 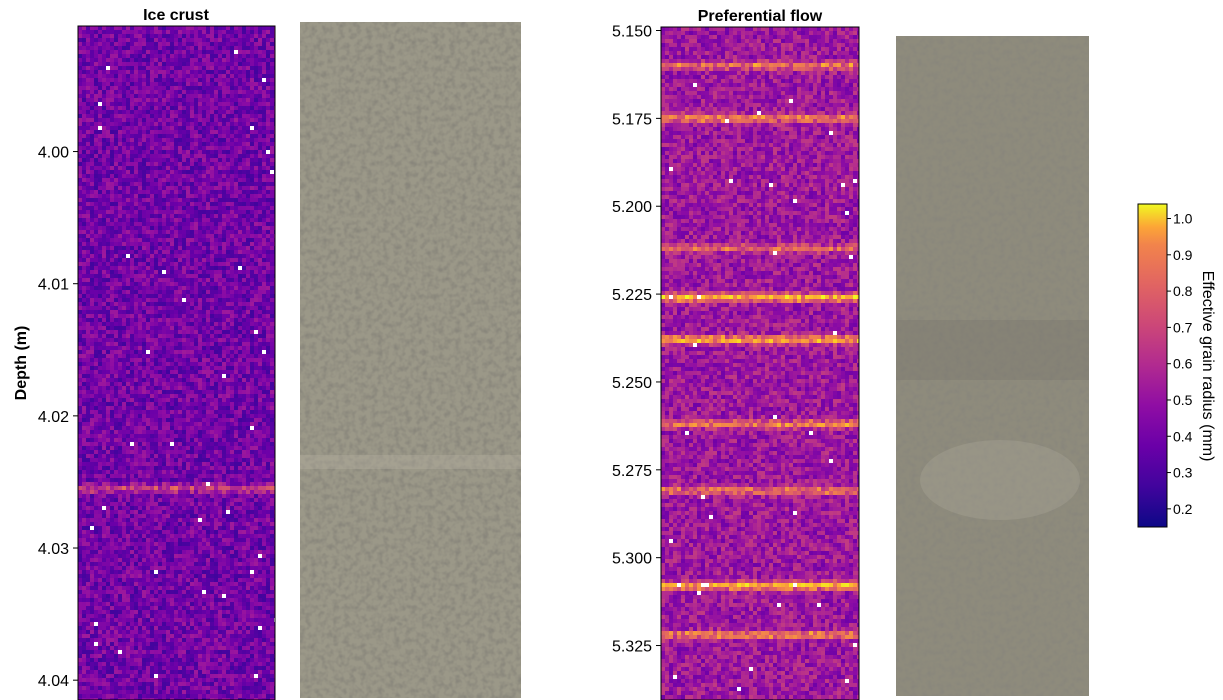 What do you see at coordinates (1183, 219) in the screenshot?
I see `colorbar-tick-label: 1.0` at bounding box center [1183, 219].